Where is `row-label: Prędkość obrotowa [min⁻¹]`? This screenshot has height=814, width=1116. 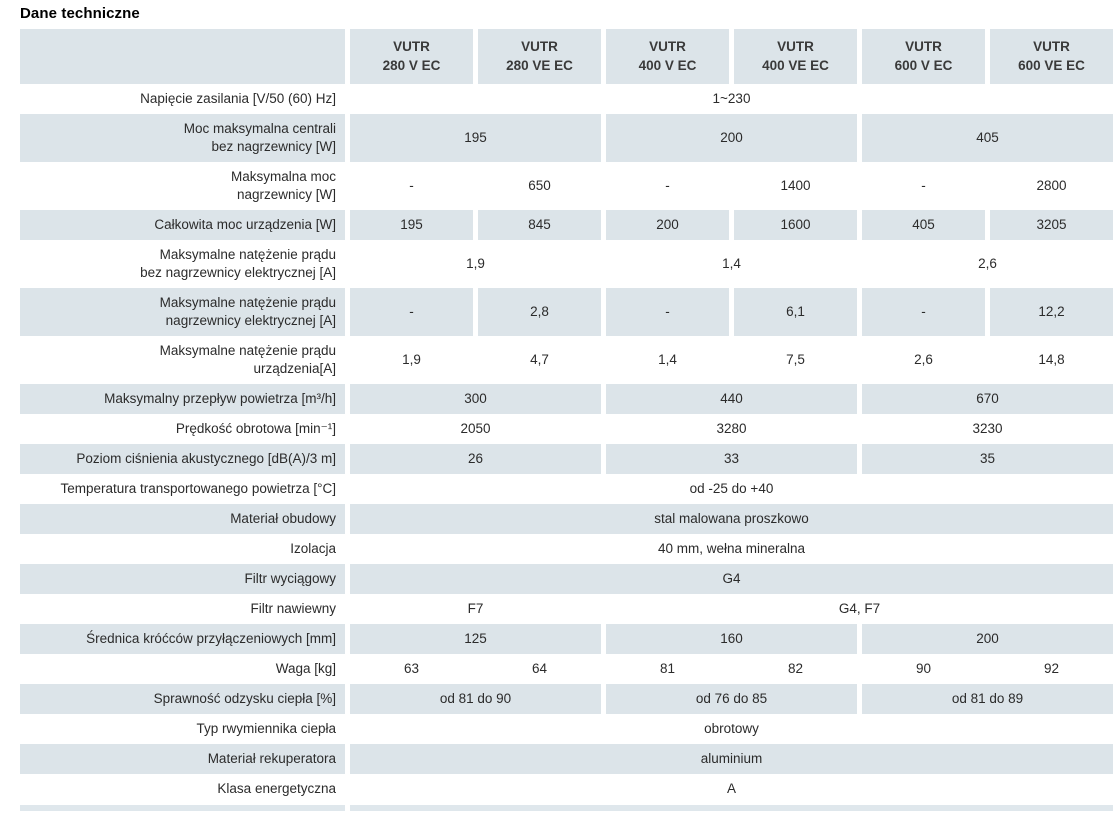 row-label: Prędkość obrotowa [min⁻¹] is located at coordinates (255, 428).